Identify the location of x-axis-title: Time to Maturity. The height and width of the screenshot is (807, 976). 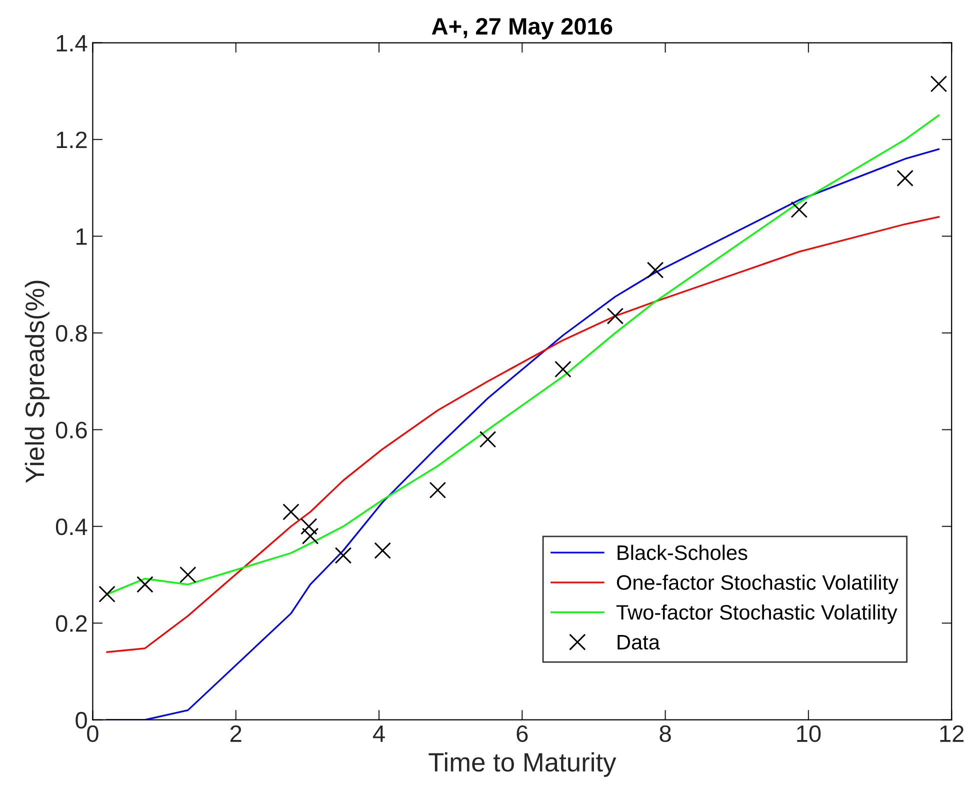
(522, 764).